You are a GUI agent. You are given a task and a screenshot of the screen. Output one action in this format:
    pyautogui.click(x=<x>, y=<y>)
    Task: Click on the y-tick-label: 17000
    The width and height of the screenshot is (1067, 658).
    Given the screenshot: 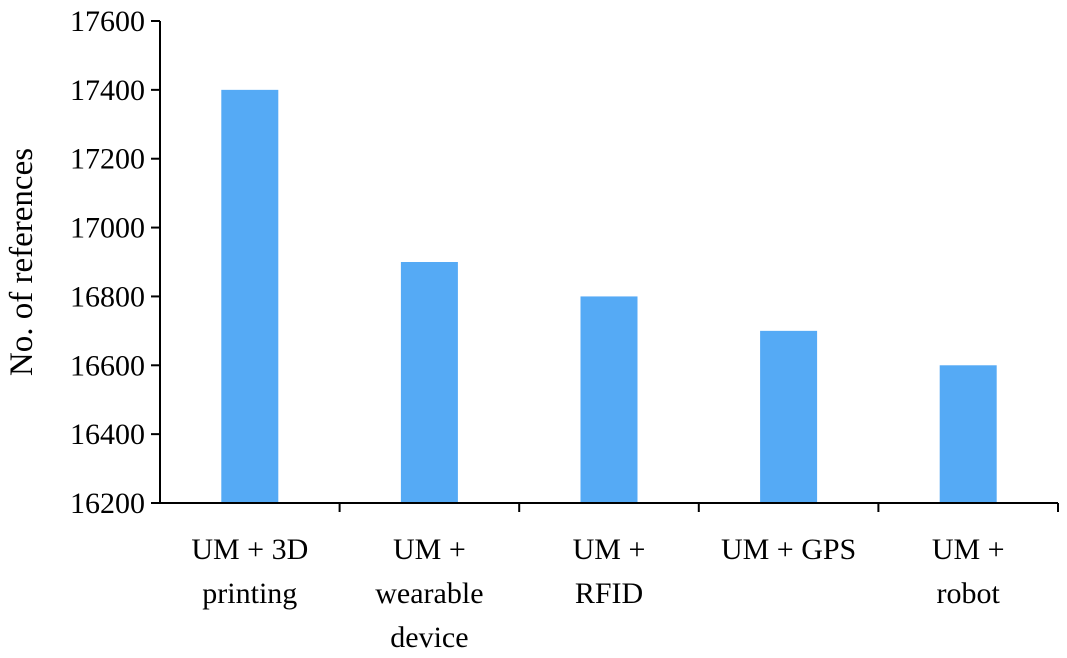 What is the action you would take?
    pyautogui.click(x=107, y=228)
    